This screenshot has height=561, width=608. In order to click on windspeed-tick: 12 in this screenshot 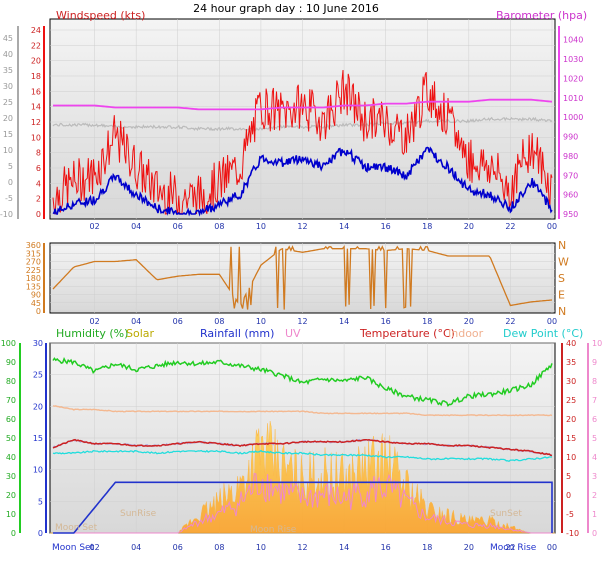, I will do `click(36, 122)`.